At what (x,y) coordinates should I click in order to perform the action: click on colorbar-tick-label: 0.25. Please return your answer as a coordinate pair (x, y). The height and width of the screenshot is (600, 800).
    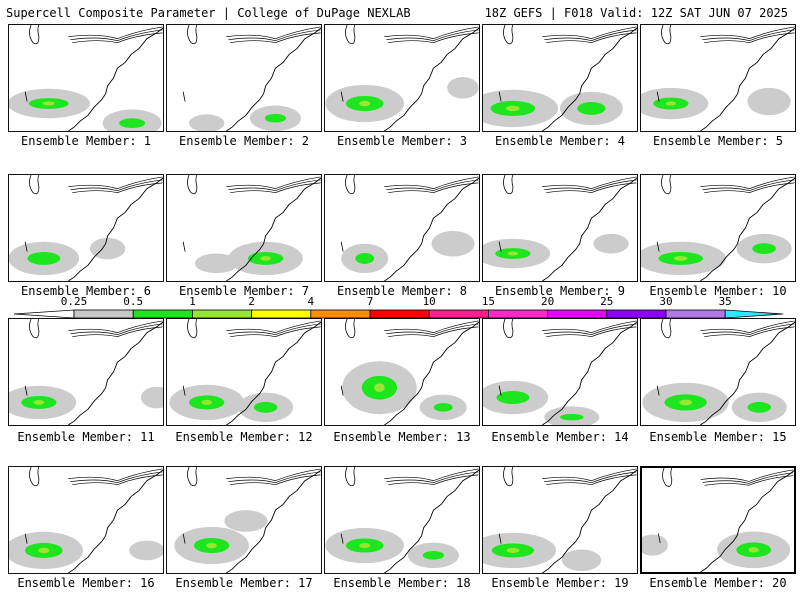
    Looking at the image, I should click on (74, 301).